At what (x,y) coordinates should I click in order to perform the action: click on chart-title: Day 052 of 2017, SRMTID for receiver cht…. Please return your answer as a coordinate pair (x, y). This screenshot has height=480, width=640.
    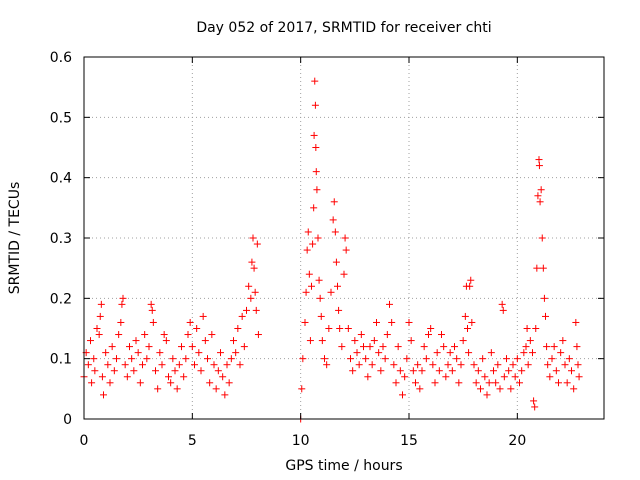
    Looking at the image, I should click on (343, 28).